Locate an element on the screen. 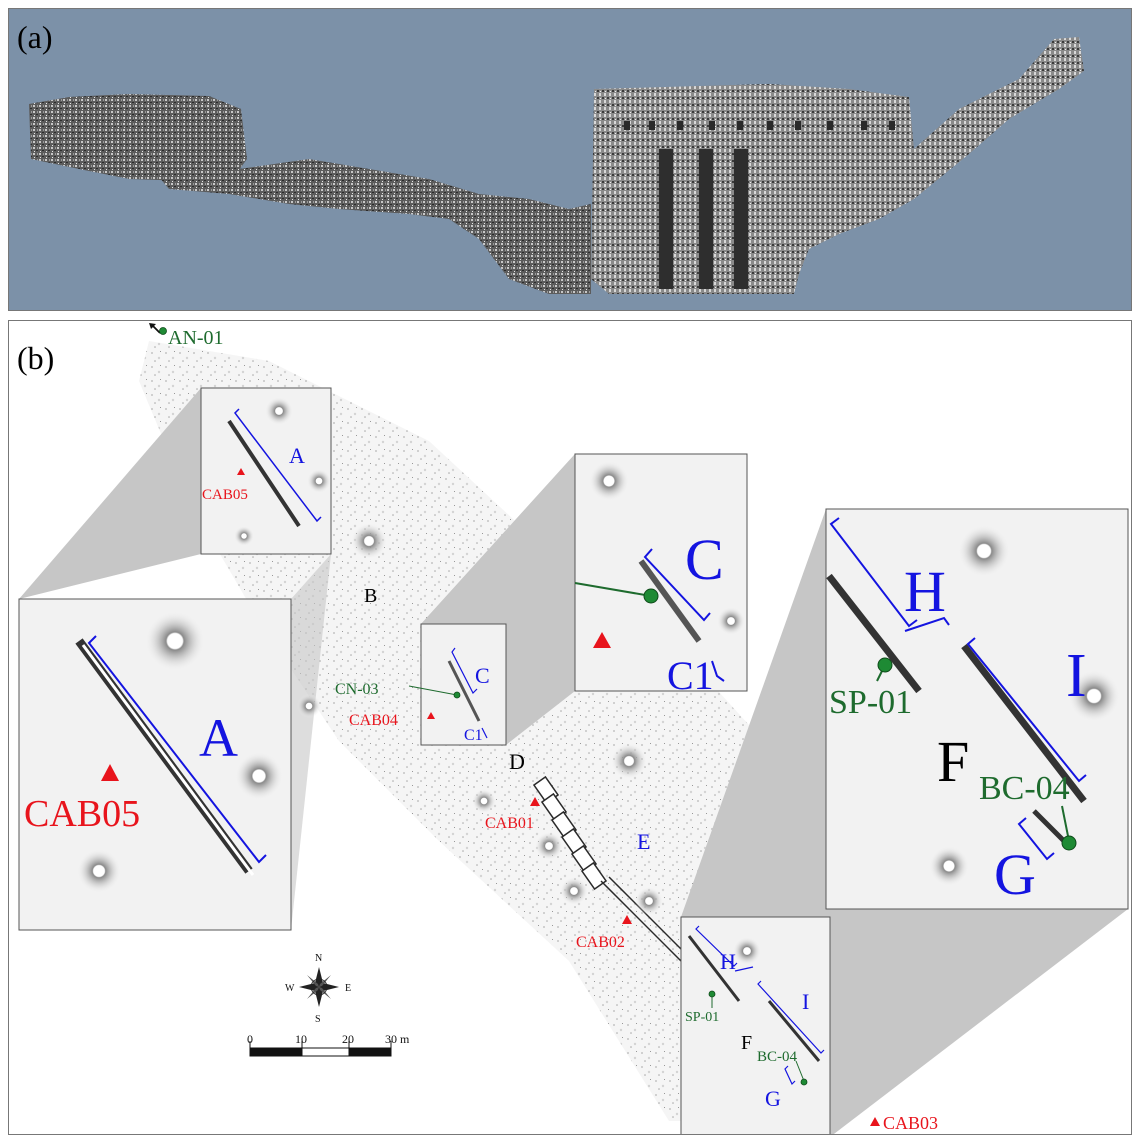 The height and width of the screenshot is (1135, 1132). compass-s-label: S is located at coordinates (318, 1019).